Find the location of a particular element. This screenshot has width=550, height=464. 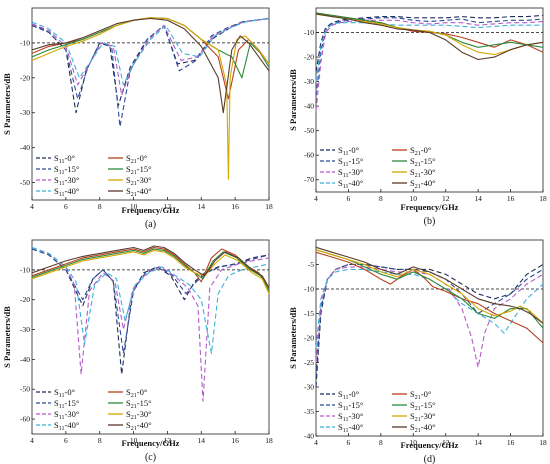

y-tick-label: -35 is located at coordinates (309, 411).